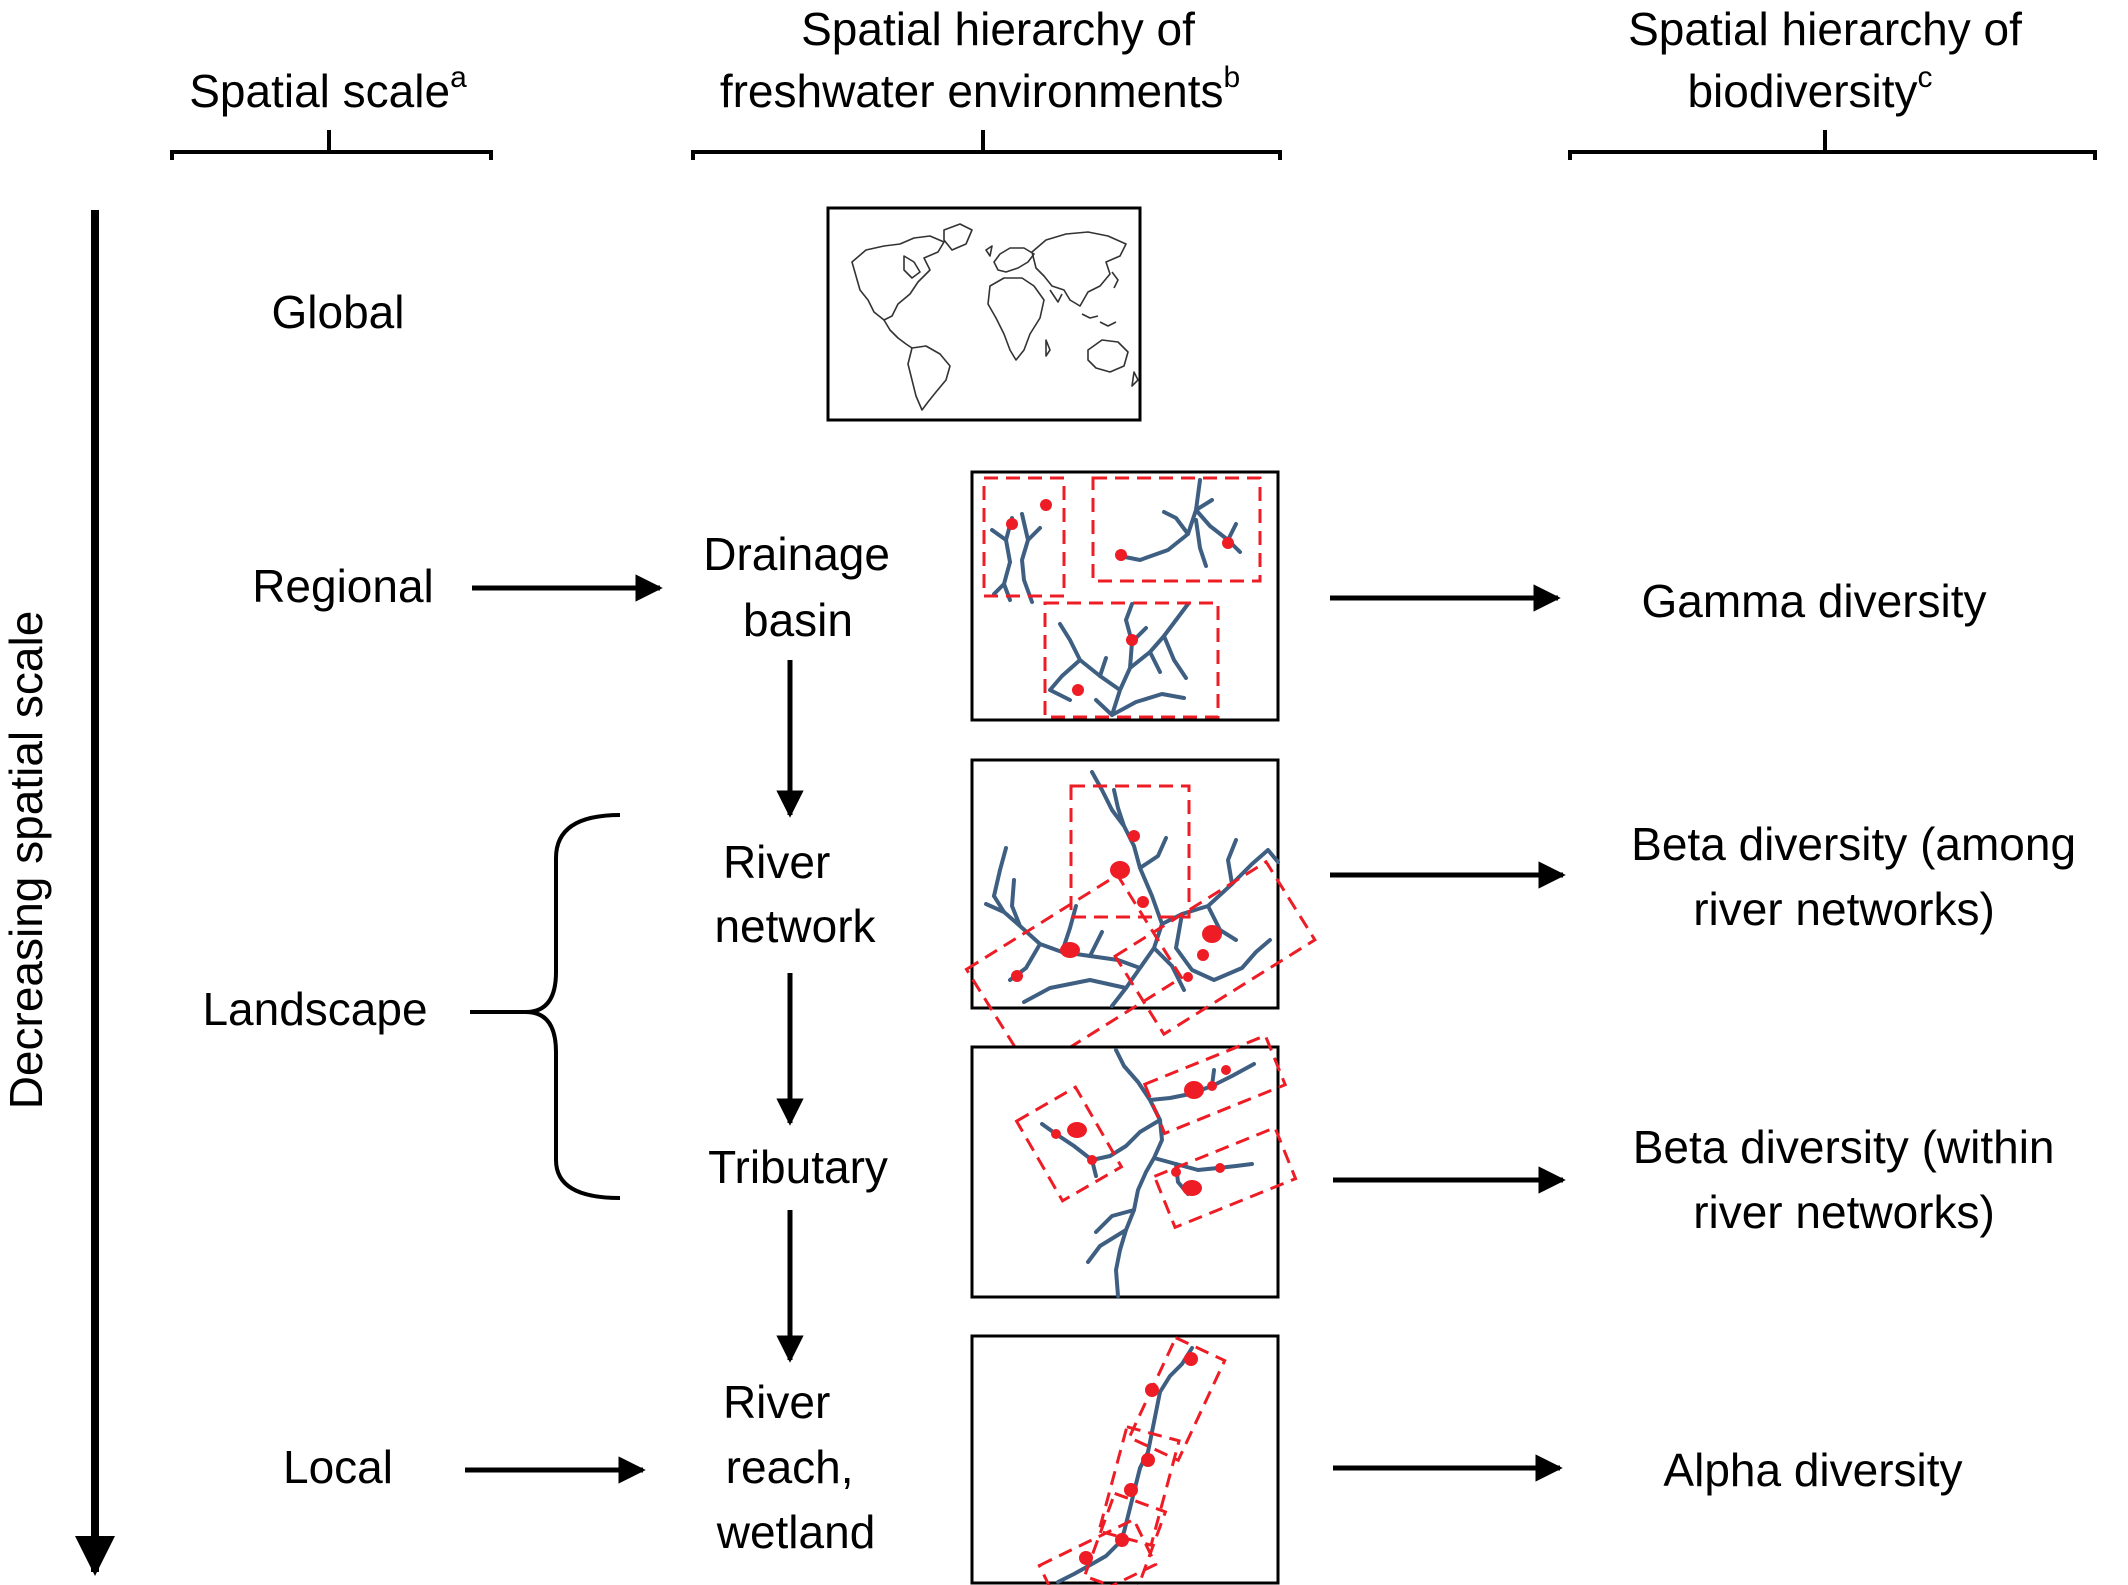 The width and height of the screenshot is (2128, 1585). Describe the element at coordinates (1125, 596) in the screenshot. I see `drainage-basin-panel` at that location.